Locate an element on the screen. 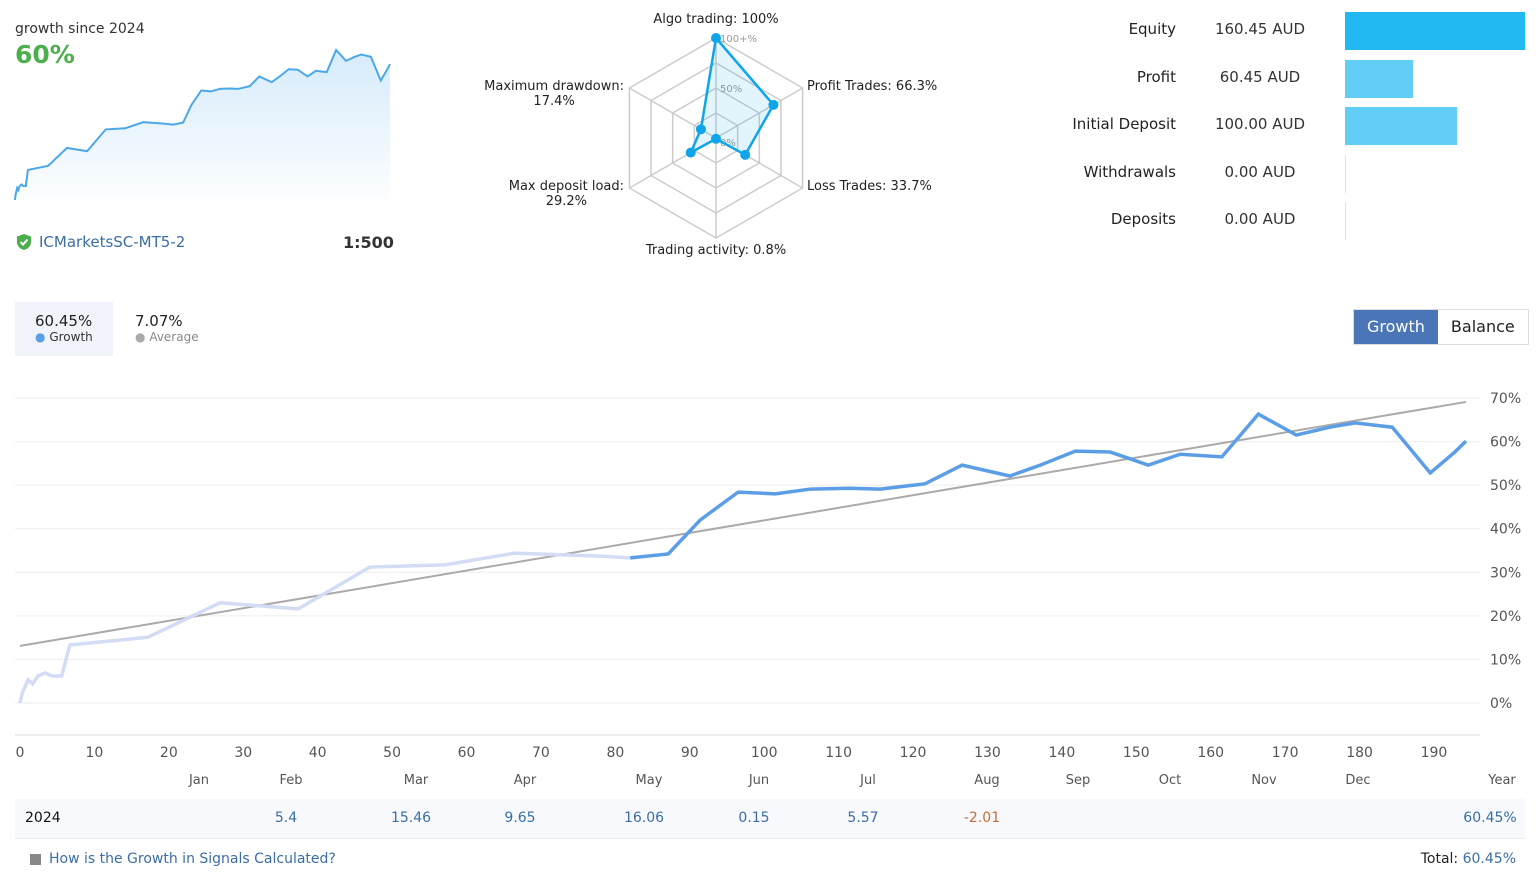 This screenshot has width=1536, height=876. spark-line is located at coordinates (202, 124).